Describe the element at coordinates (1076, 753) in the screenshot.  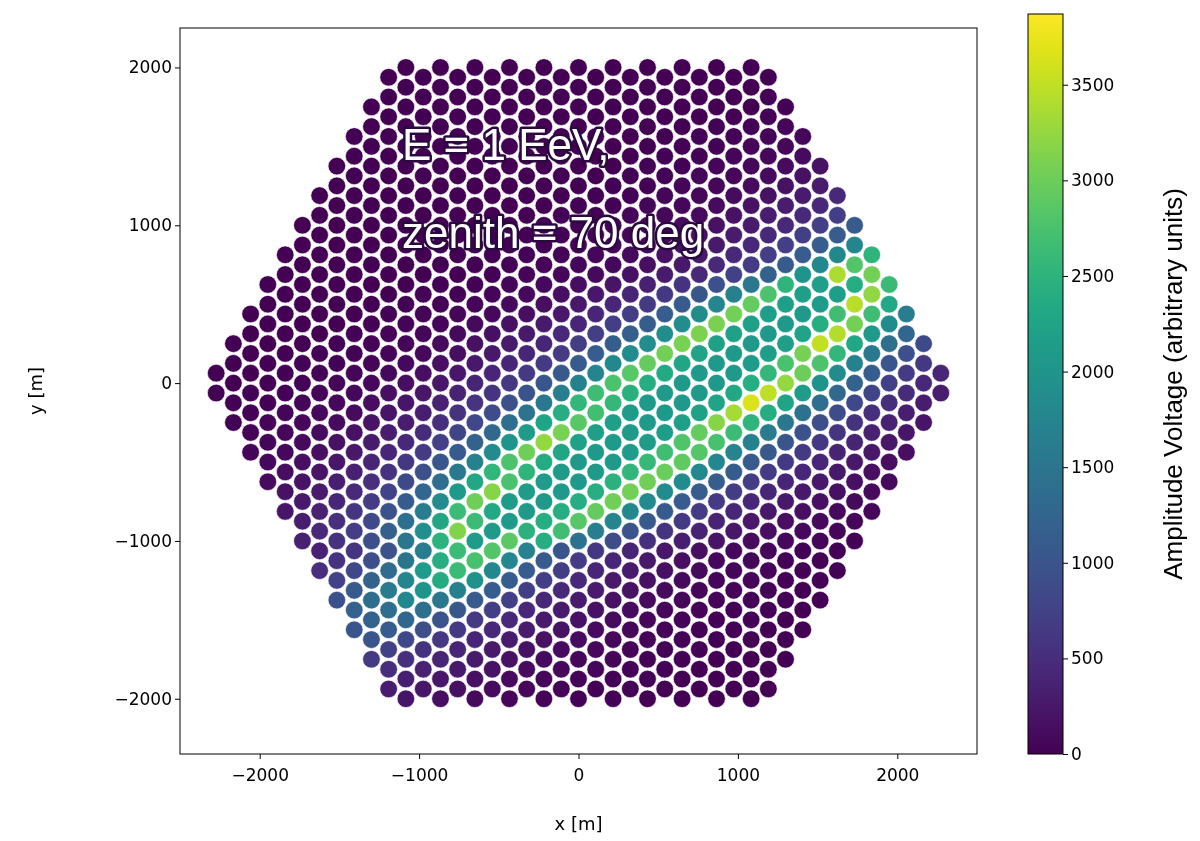
I see `color-bar-label: 0` at that location.